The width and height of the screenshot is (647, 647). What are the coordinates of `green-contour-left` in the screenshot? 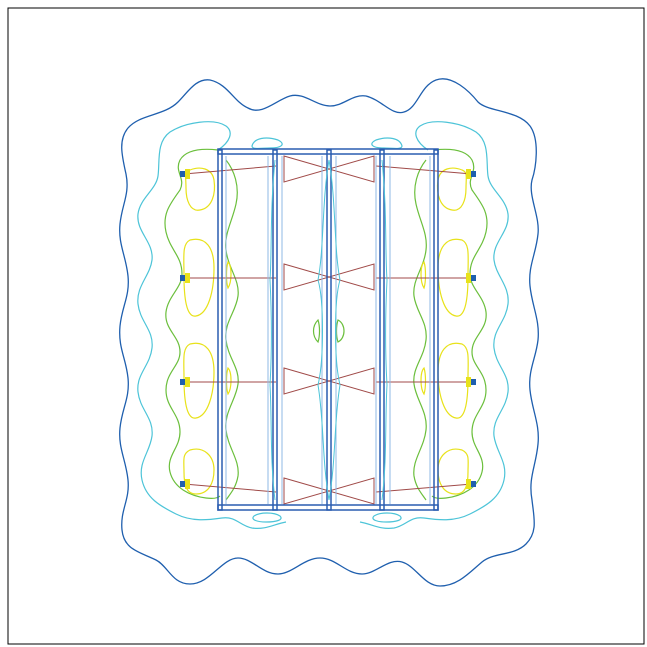 It's located at (192, 323).